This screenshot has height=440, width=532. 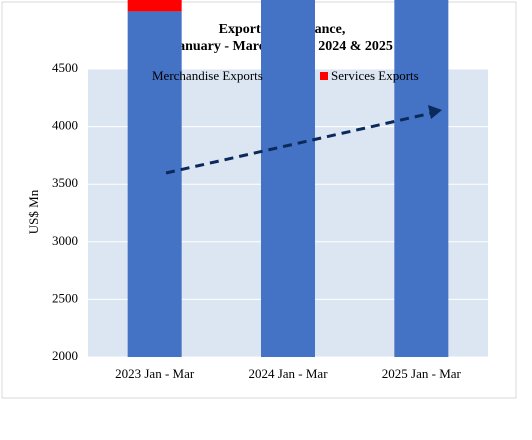 What do you see at coordinates (65, 297) in the screenshot?
I see `y-tick-label: 2500` at bounding box center [65, 297].